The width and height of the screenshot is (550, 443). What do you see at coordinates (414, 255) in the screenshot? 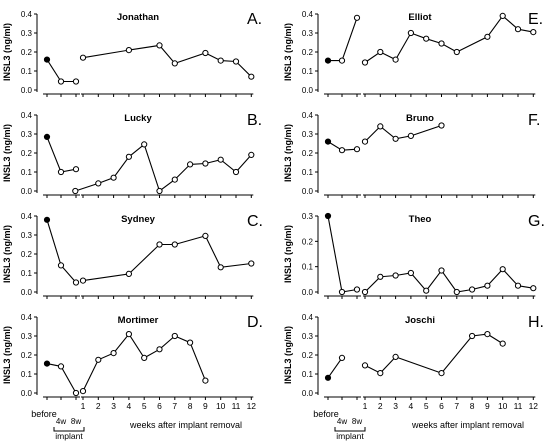
I see `panel-theo: 0.0 0.1 0.2 0.3 INSL3 (ng/ml) Theo G.` at bounding box center [414, 255].